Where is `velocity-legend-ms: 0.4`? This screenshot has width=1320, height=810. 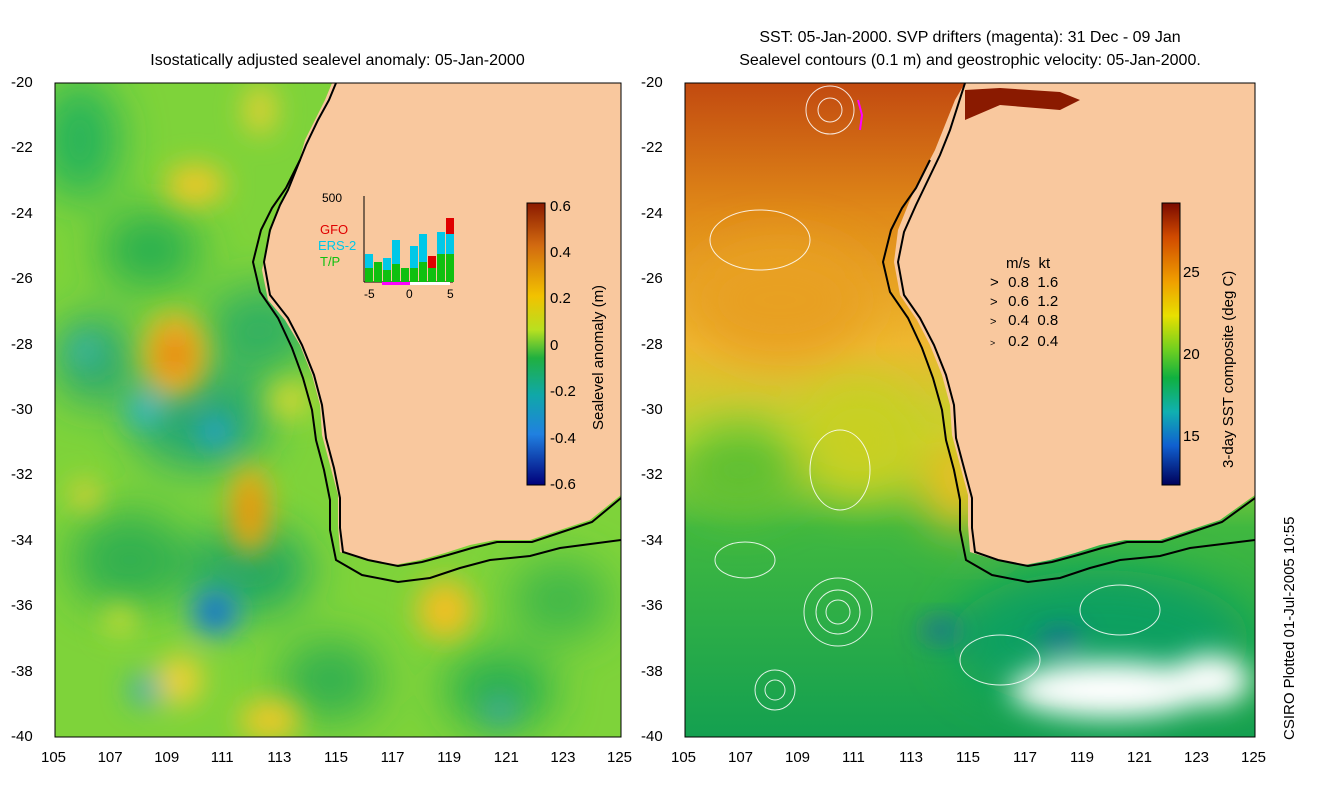 velocity-legend-ms: 0.4 is located at coordinates (1019, 320).